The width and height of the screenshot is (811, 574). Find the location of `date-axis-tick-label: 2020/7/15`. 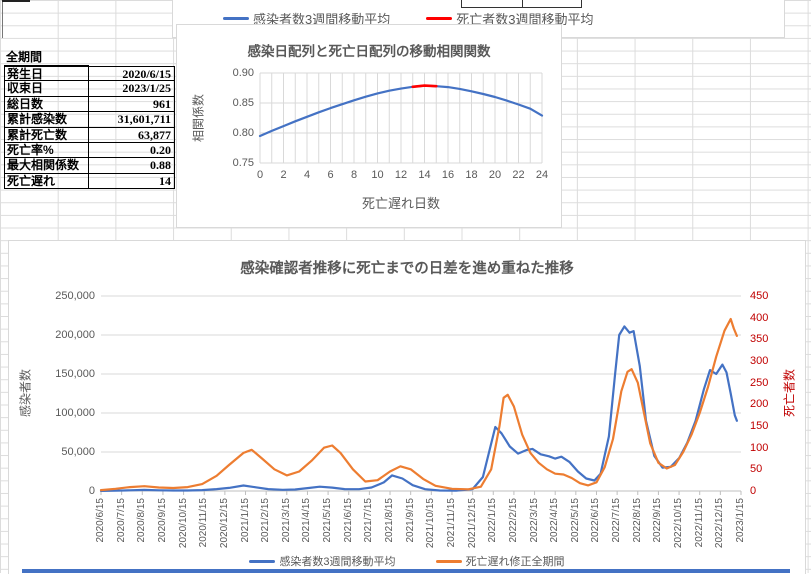

date-axis-tick-label: 2020/7/15 is located at coordinates (121, 520).